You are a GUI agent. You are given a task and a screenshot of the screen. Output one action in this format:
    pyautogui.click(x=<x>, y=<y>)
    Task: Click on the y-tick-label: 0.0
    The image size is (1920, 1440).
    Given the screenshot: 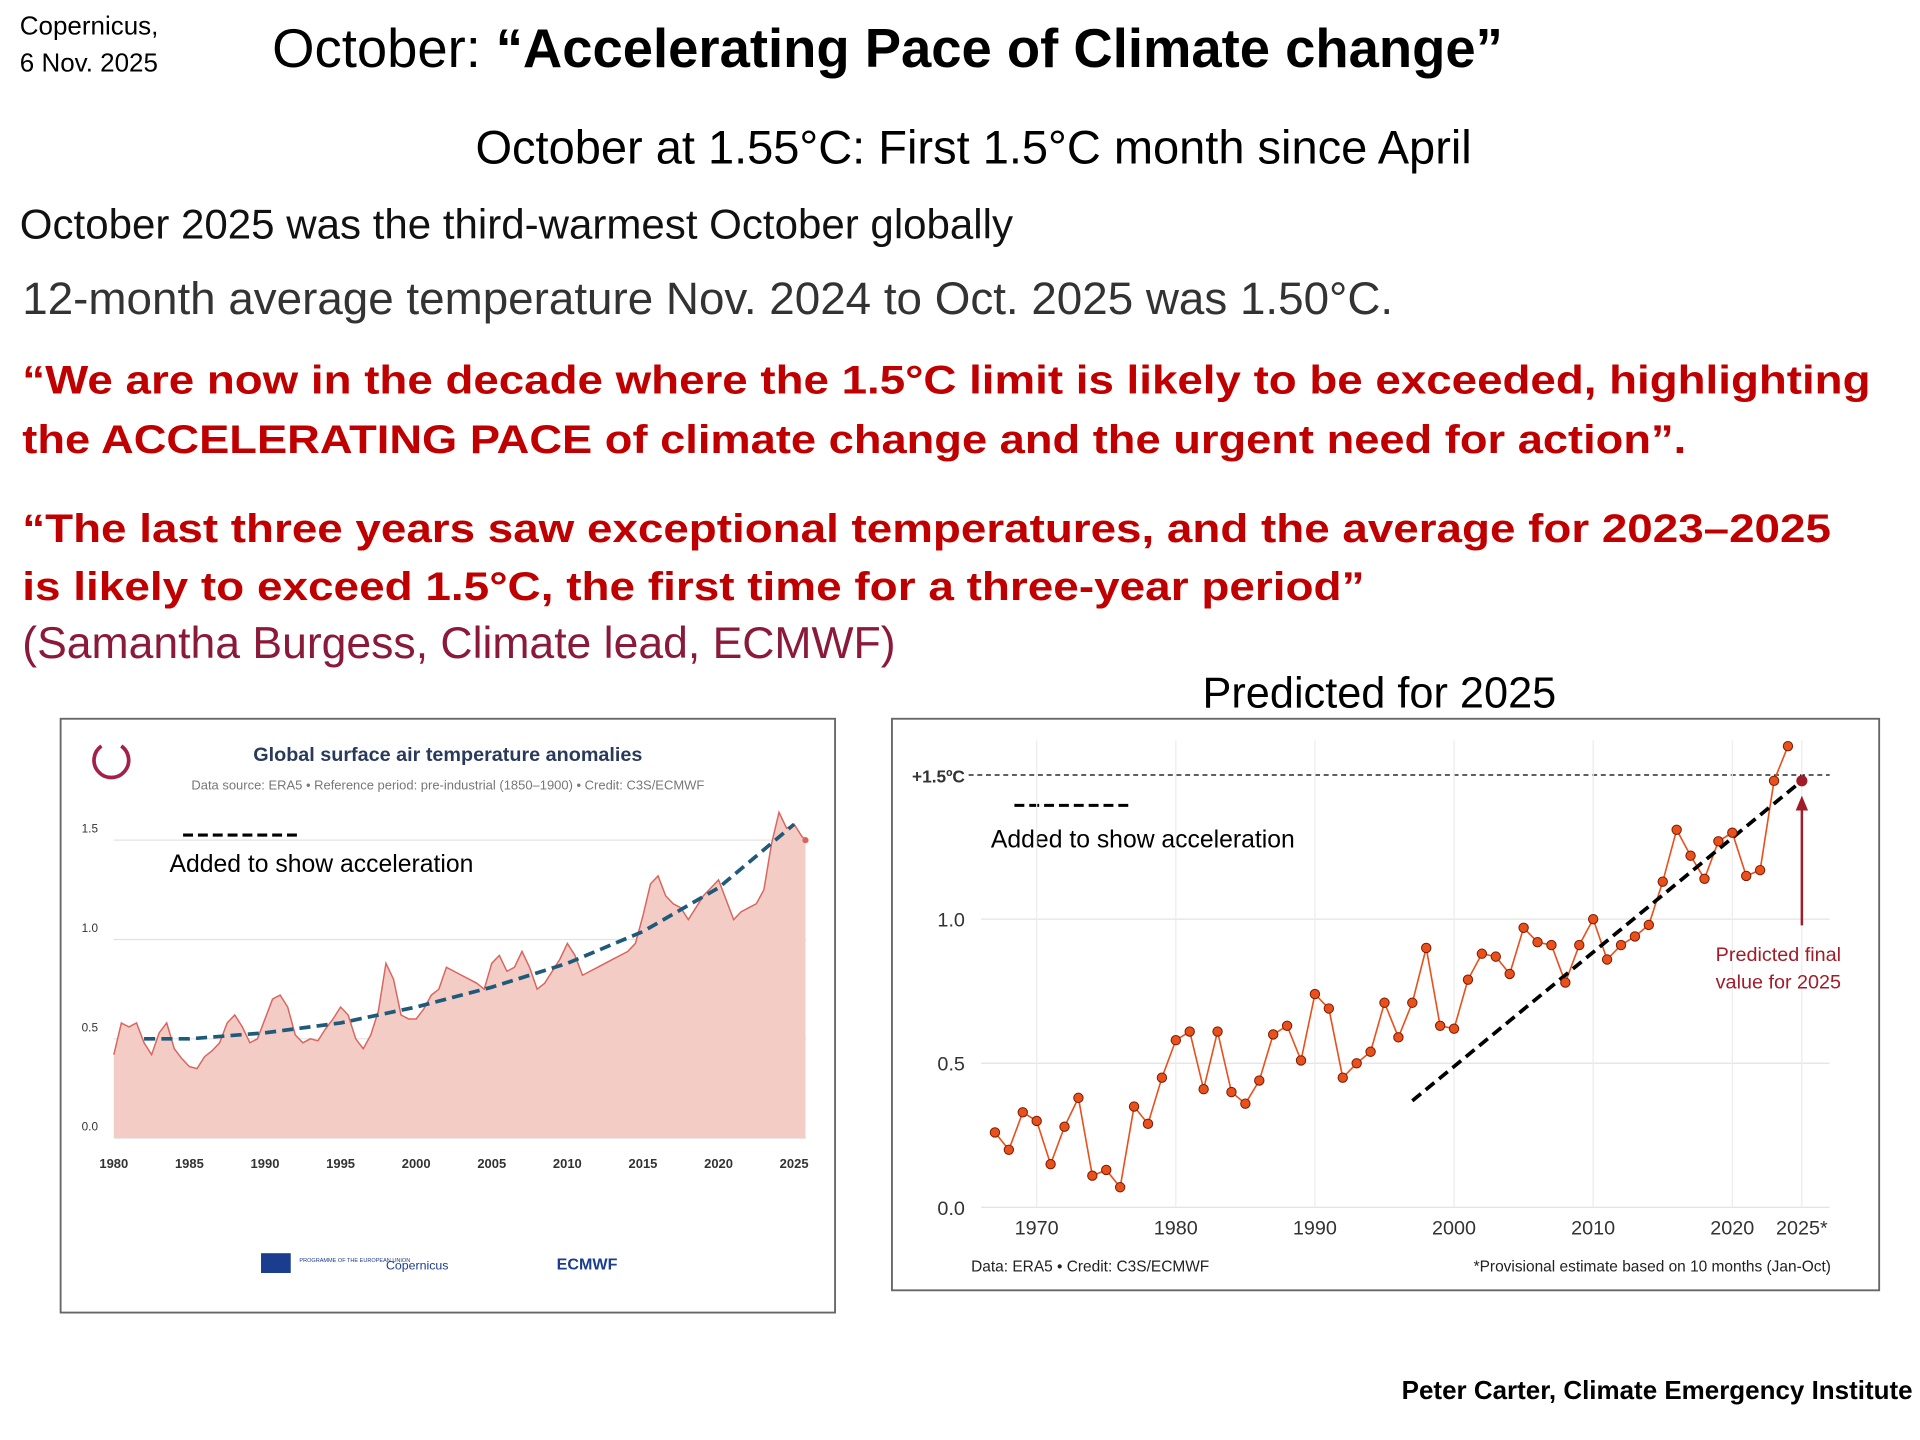 What is the action you would take?
    pyautogui.click(x=90, y=1127)
    